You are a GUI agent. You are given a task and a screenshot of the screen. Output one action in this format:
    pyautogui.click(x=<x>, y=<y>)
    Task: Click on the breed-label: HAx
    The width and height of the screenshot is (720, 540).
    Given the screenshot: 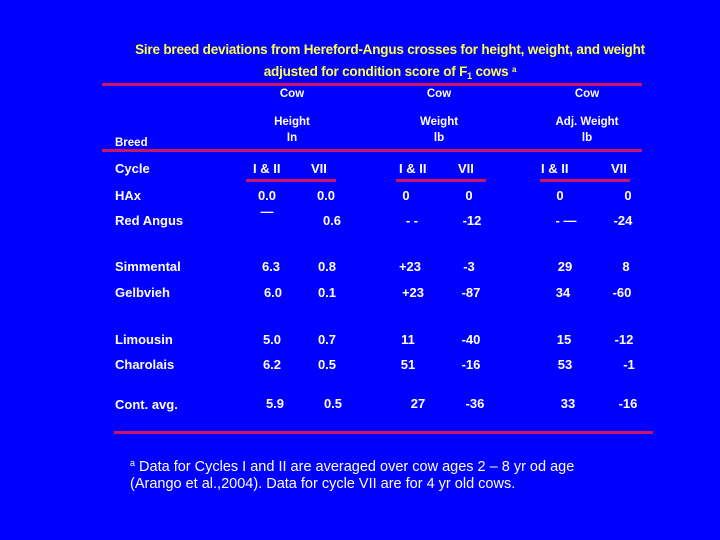 What is the action you would take?
    pyautogui.click(x=128, y=195)
    